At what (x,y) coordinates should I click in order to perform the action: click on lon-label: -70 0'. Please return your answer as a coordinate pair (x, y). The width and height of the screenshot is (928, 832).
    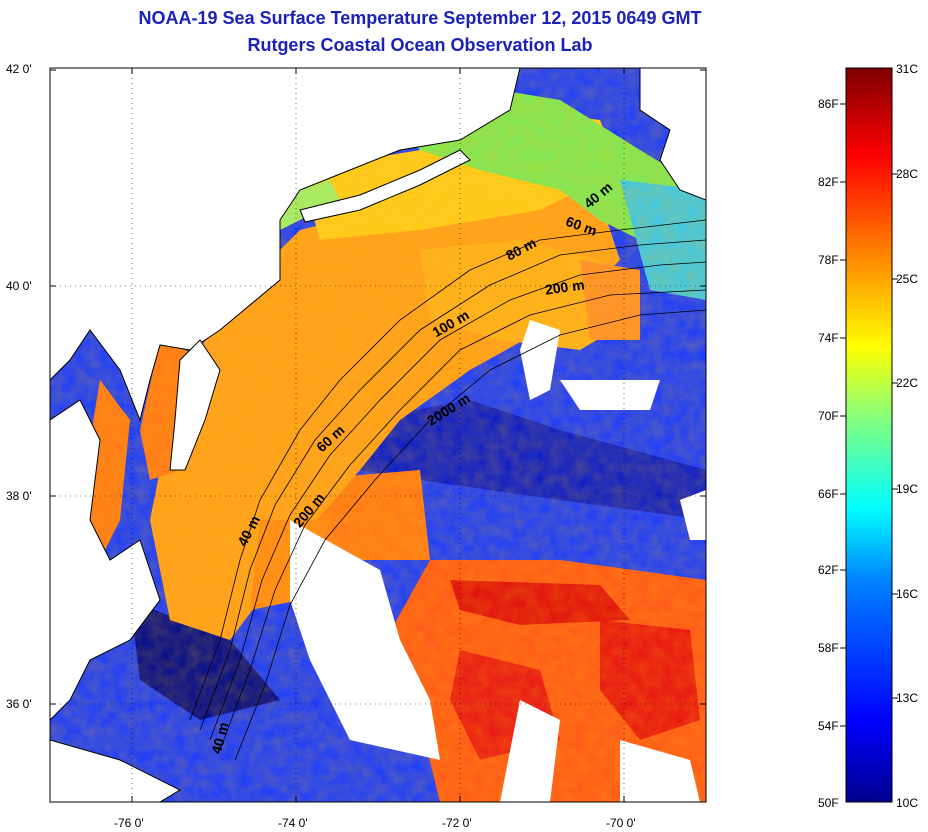
    Looking at the image, I should click on (621, 823).